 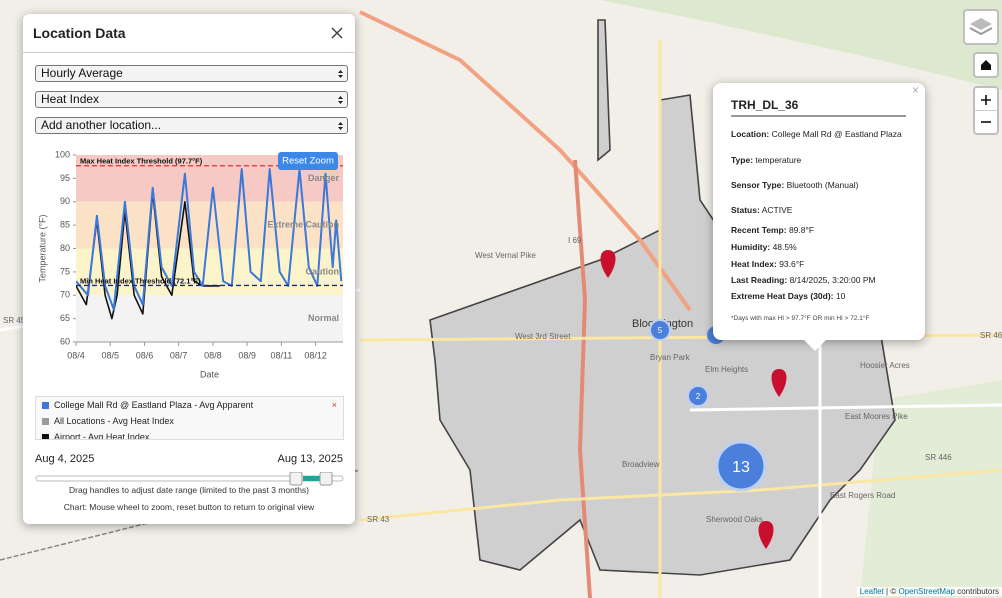 What do you see at coordinates (189, 421) in the screenshot?
I see `legend-item: All Locations - Avg Heat Index` at bounding box center [189, 421].